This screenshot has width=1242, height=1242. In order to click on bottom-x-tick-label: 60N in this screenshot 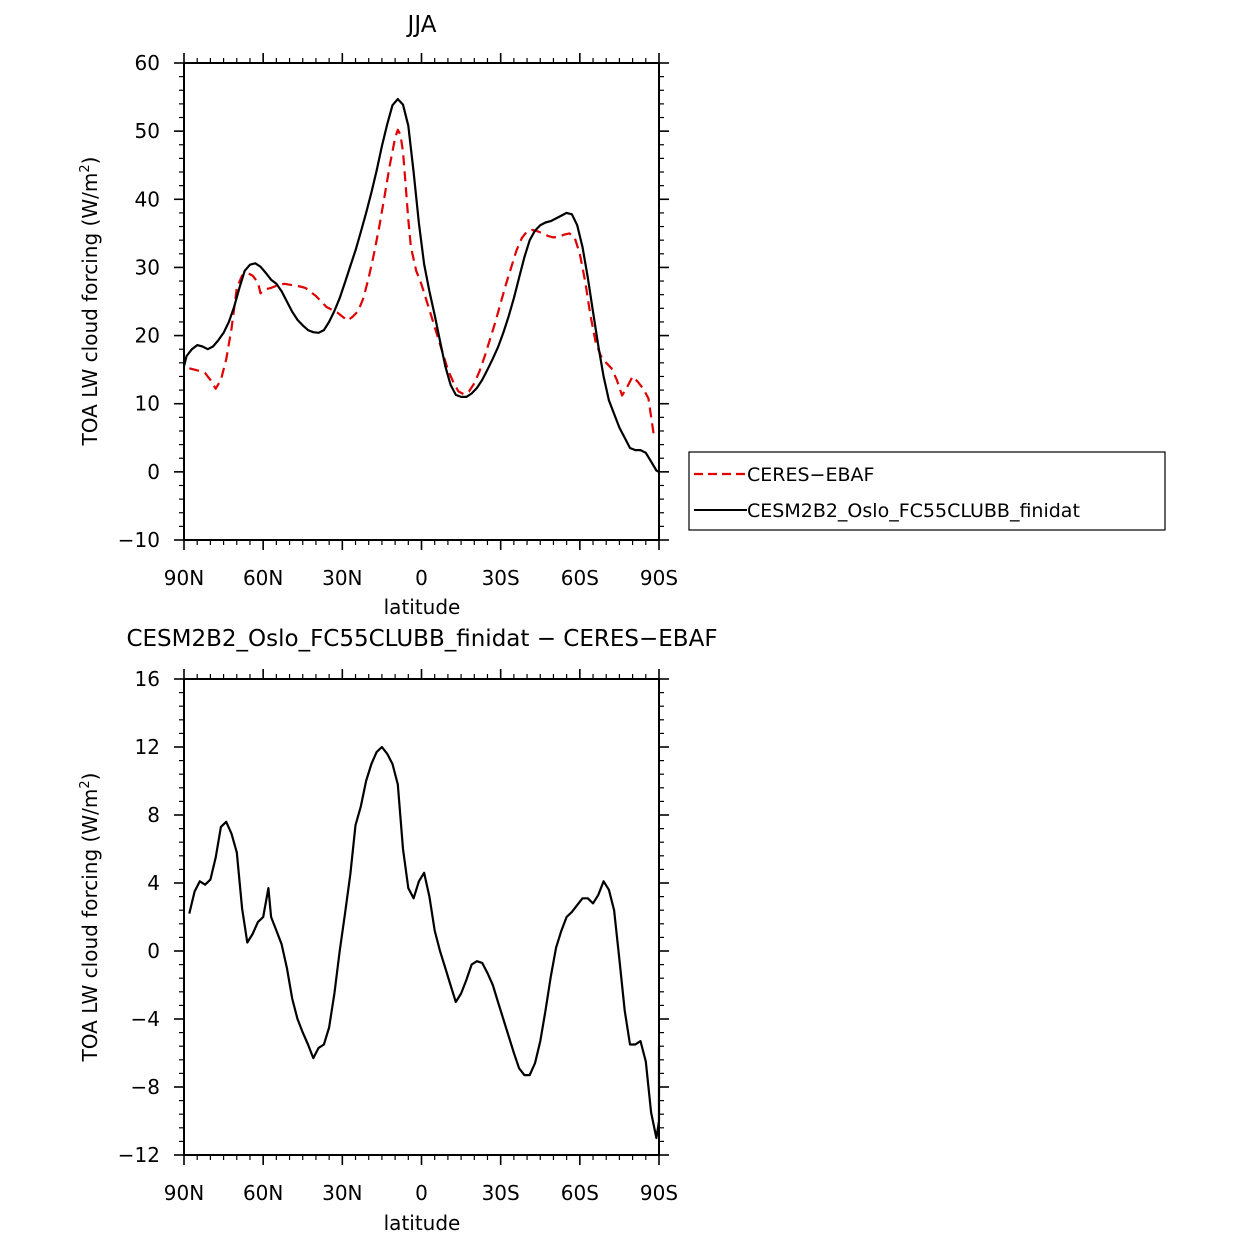, I will do `click(263, 1193)`.